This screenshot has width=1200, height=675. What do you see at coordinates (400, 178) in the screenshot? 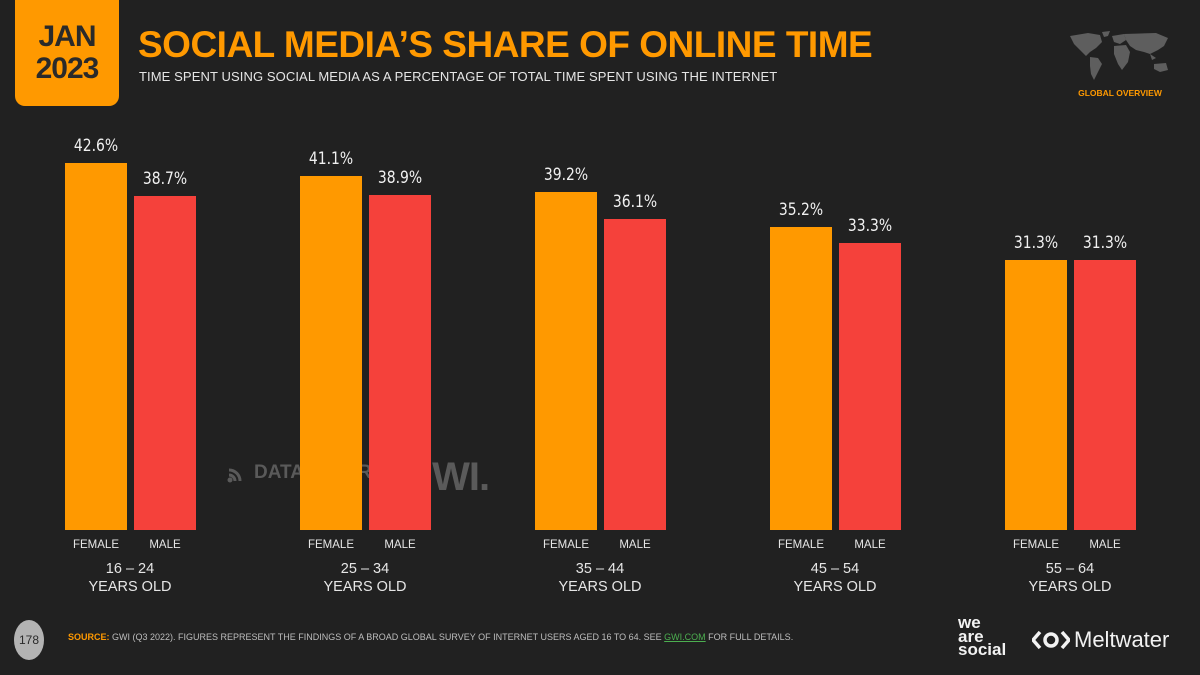
I see `bar-value-label: 38.9%` at bounding box center [400, 178].